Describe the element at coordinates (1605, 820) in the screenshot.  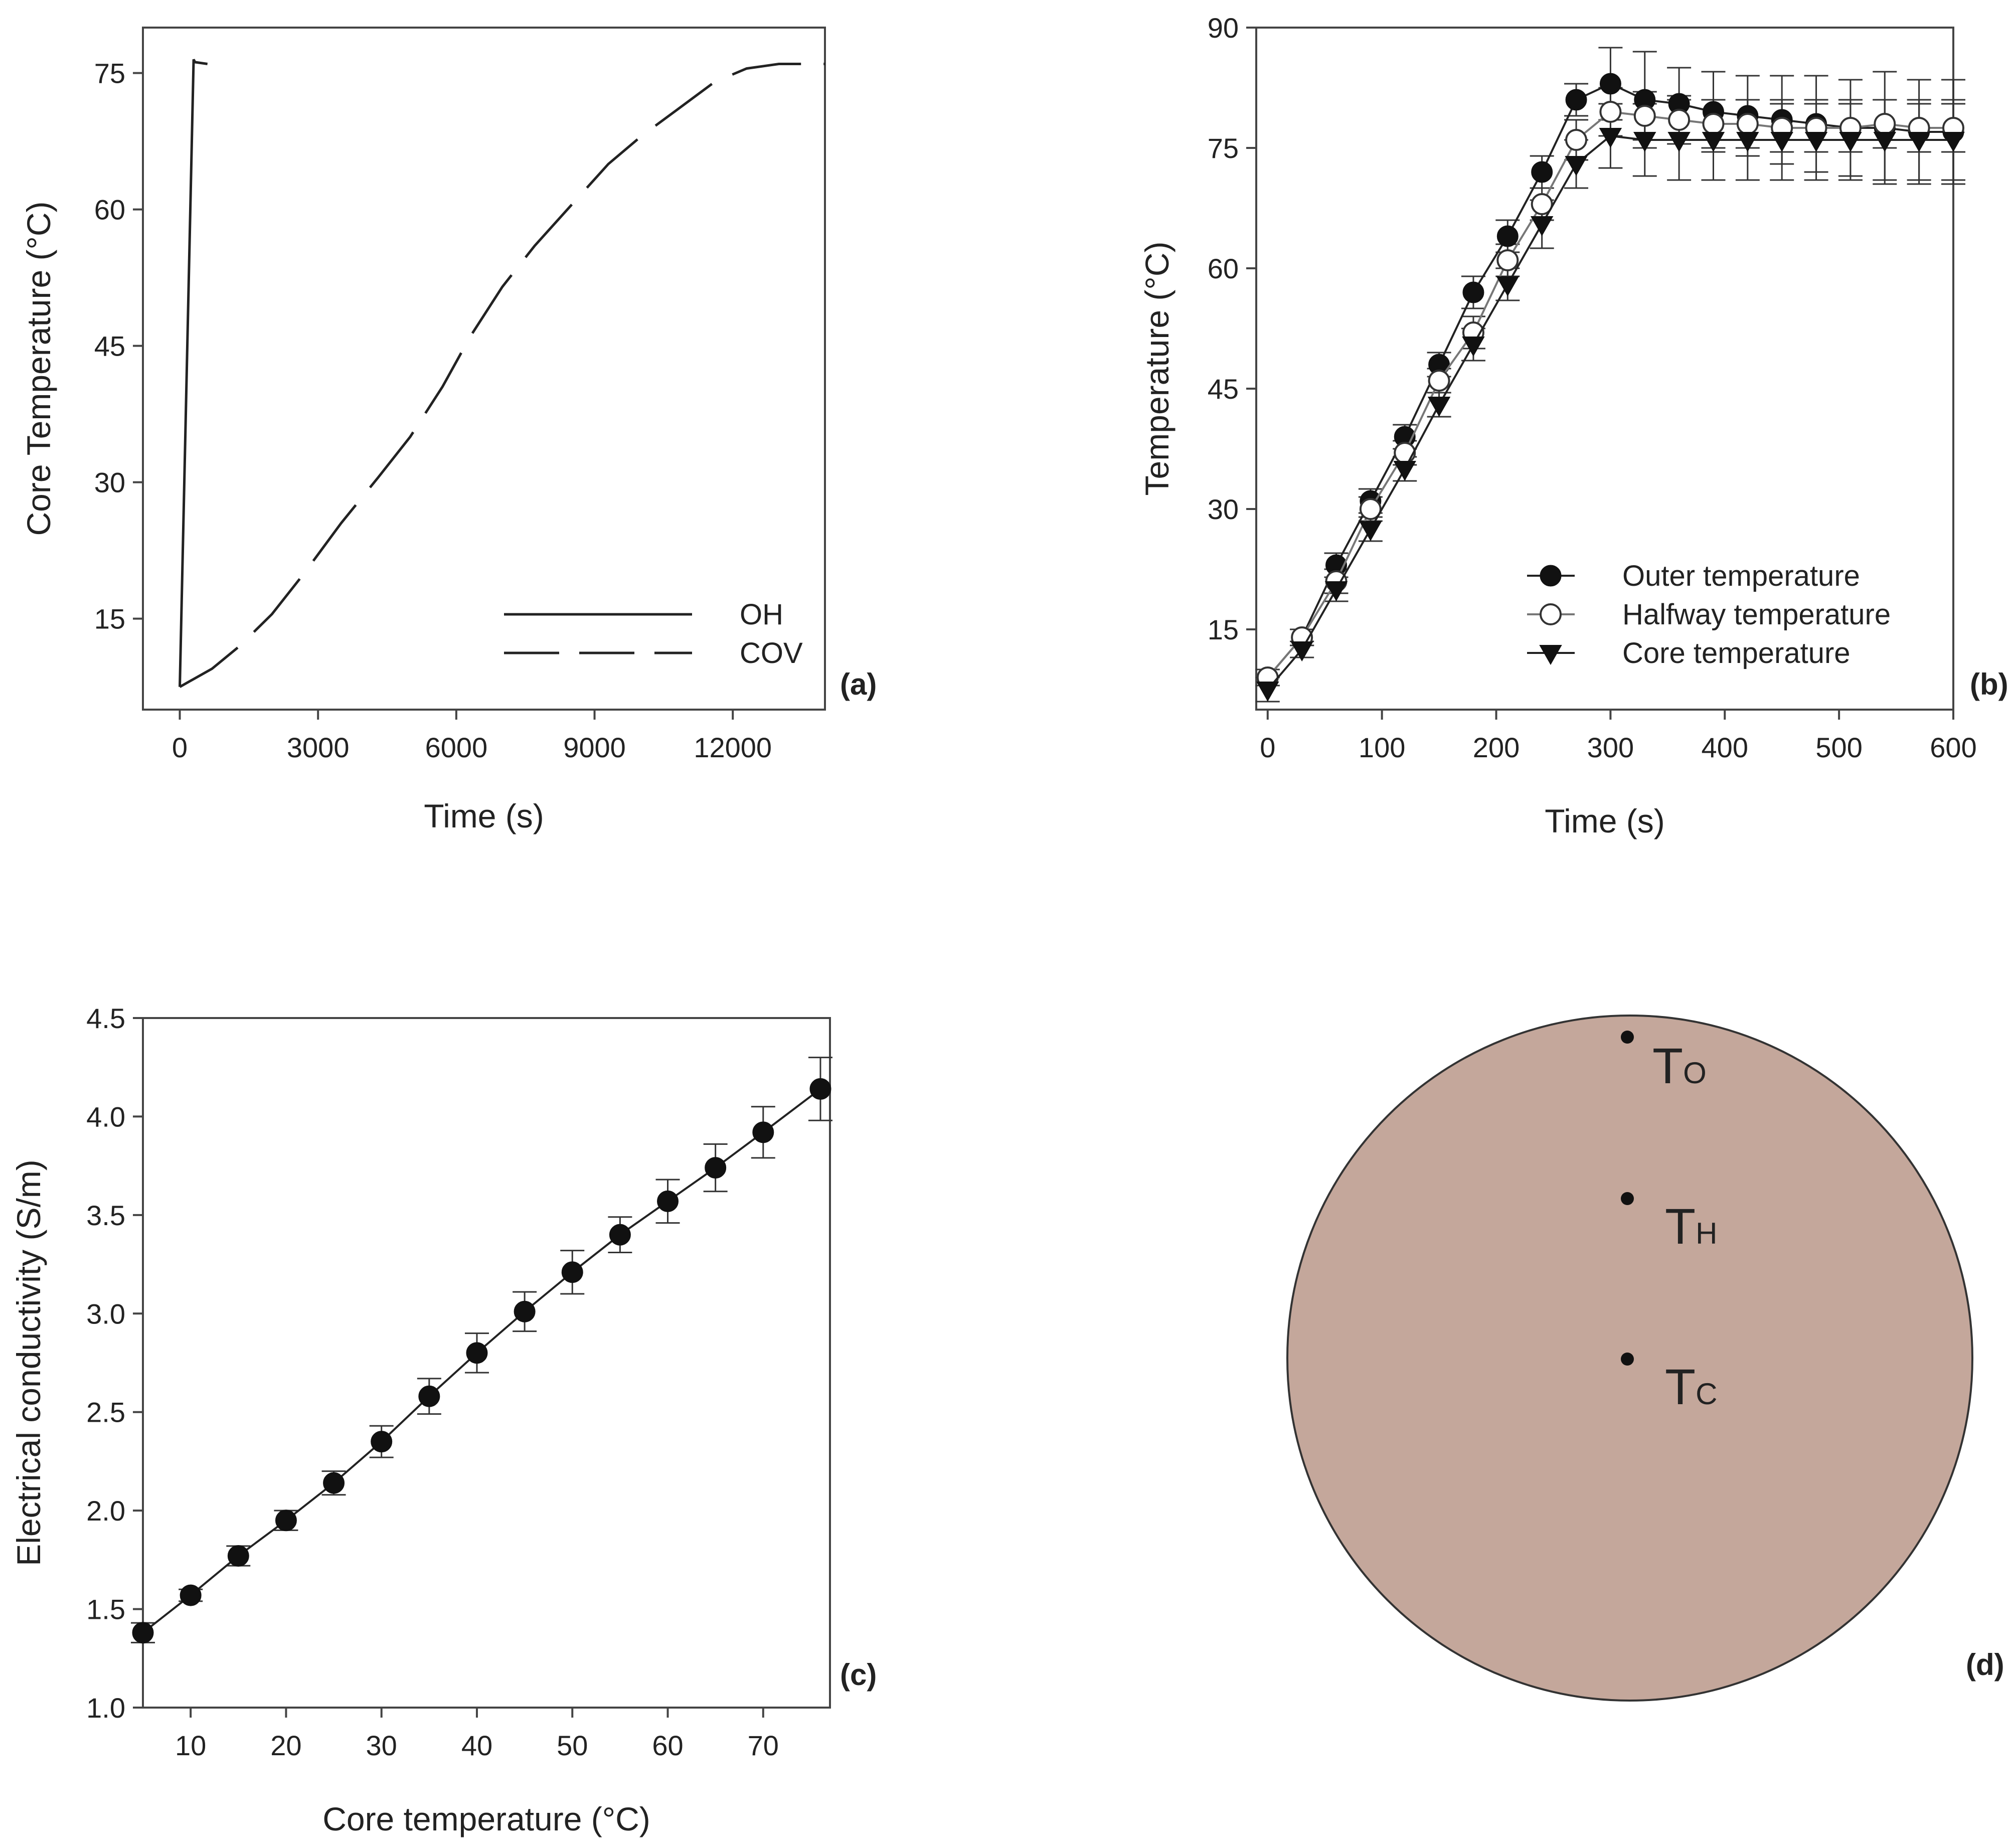
I see `x-axis-title-b: Time (s)` at that location.